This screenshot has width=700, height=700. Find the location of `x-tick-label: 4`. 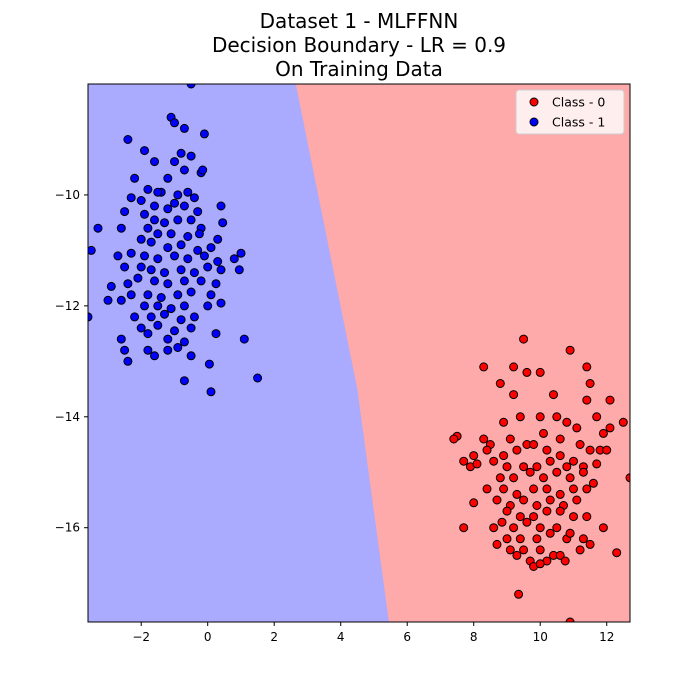

x-tick-label: 4 is located at coordinates (341, 637).